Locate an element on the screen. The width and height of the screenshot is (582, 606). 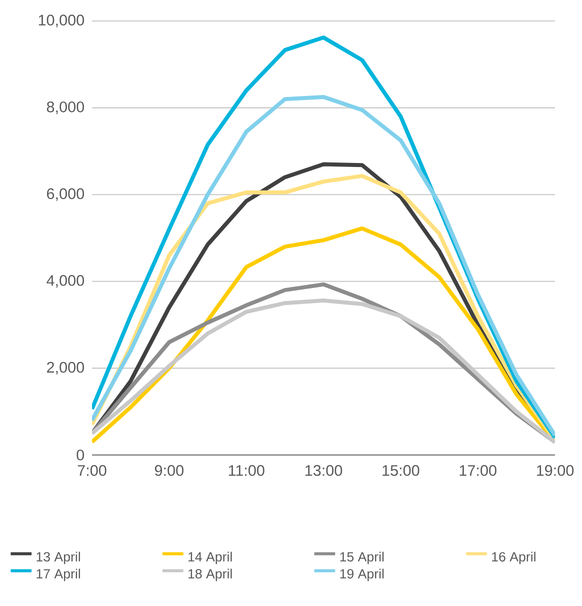
x-tick-label: 13:00 is located at coordinates (323, 470).